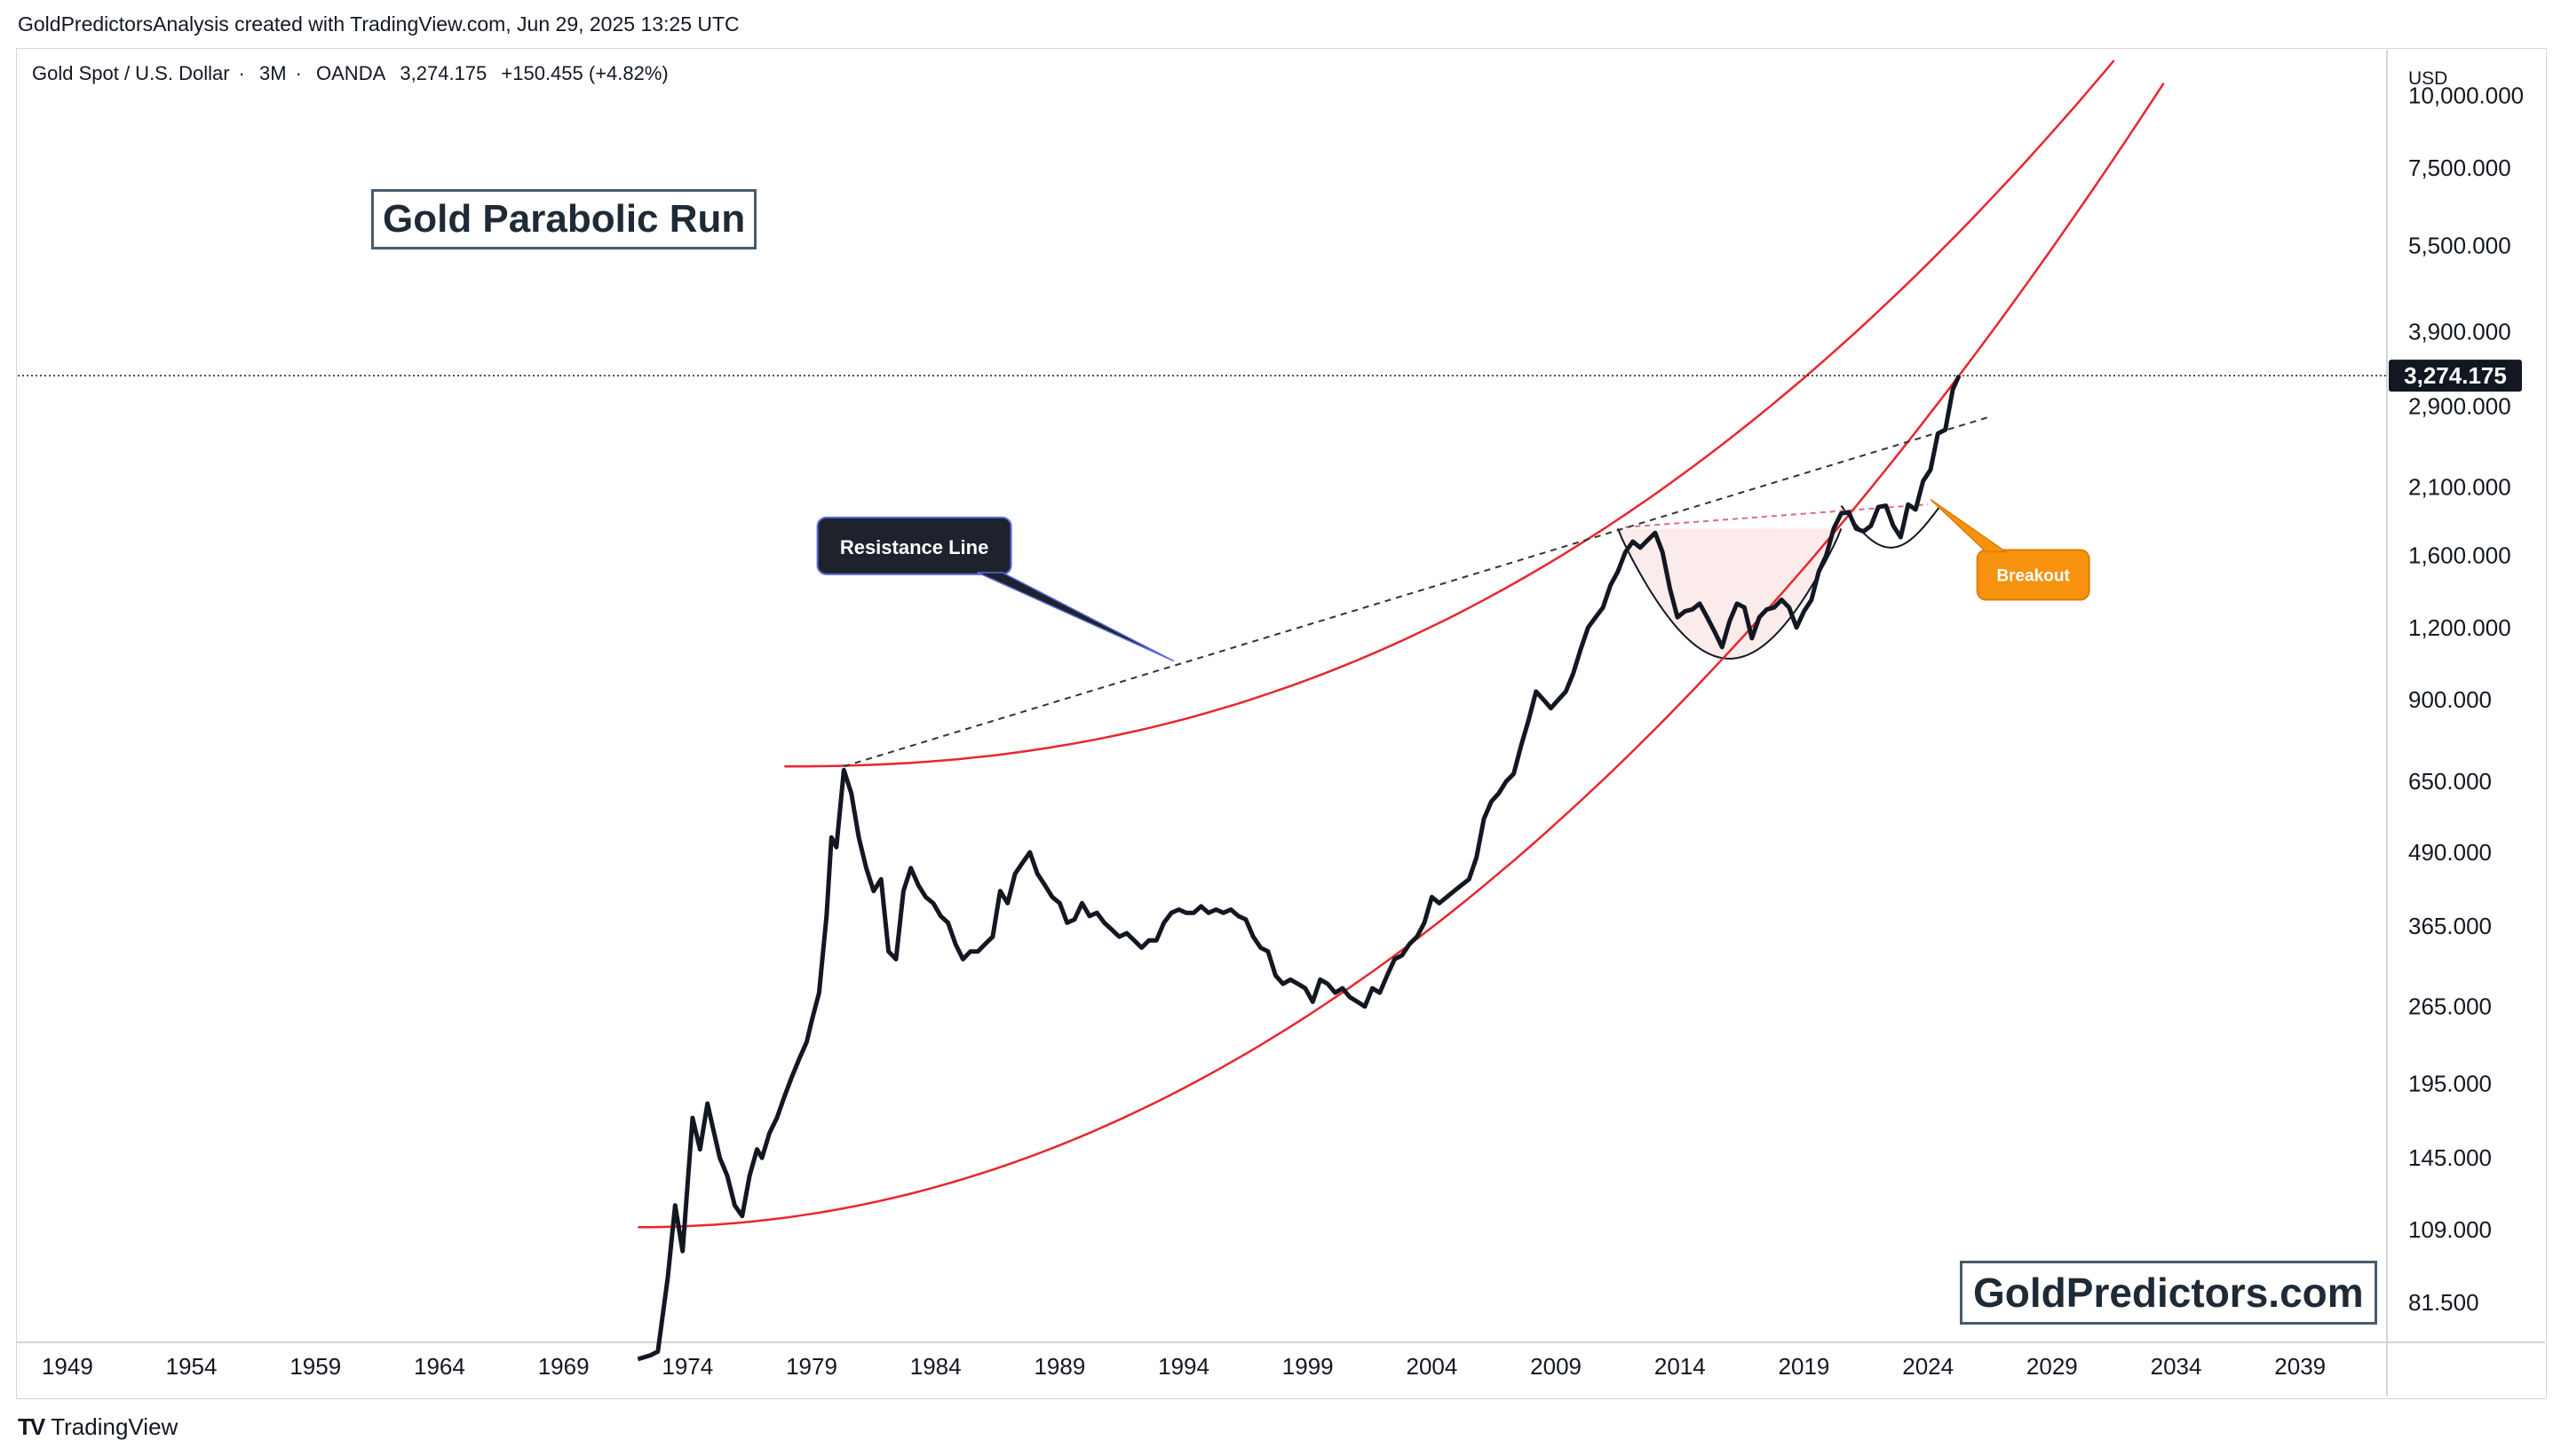  I want to click on y-tick-label: 3,900.000, so click(2460, 332).